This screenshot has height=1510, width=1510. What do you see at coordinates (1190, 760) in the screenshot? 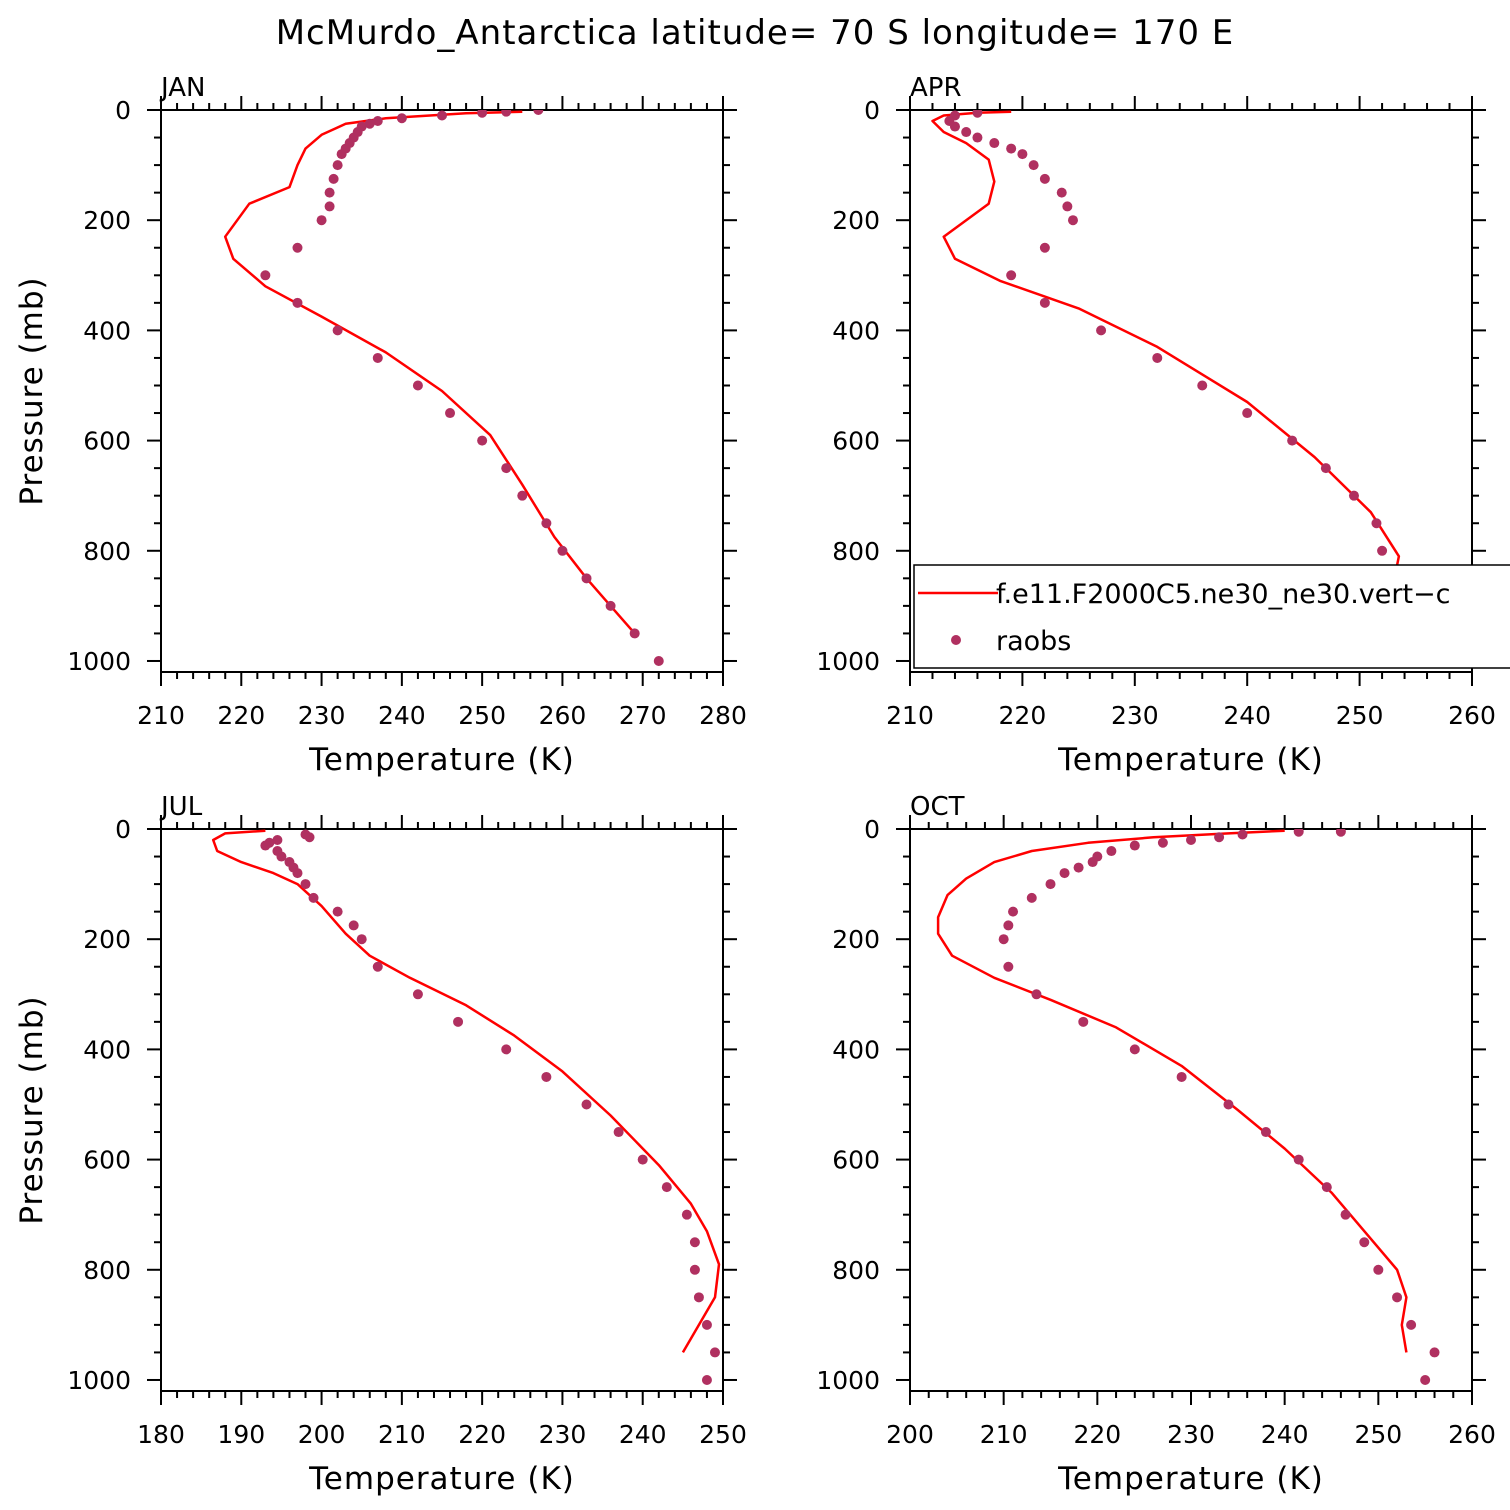
I see `x-axis-title: Temperature (K)` at bounding box center [1190, 760].